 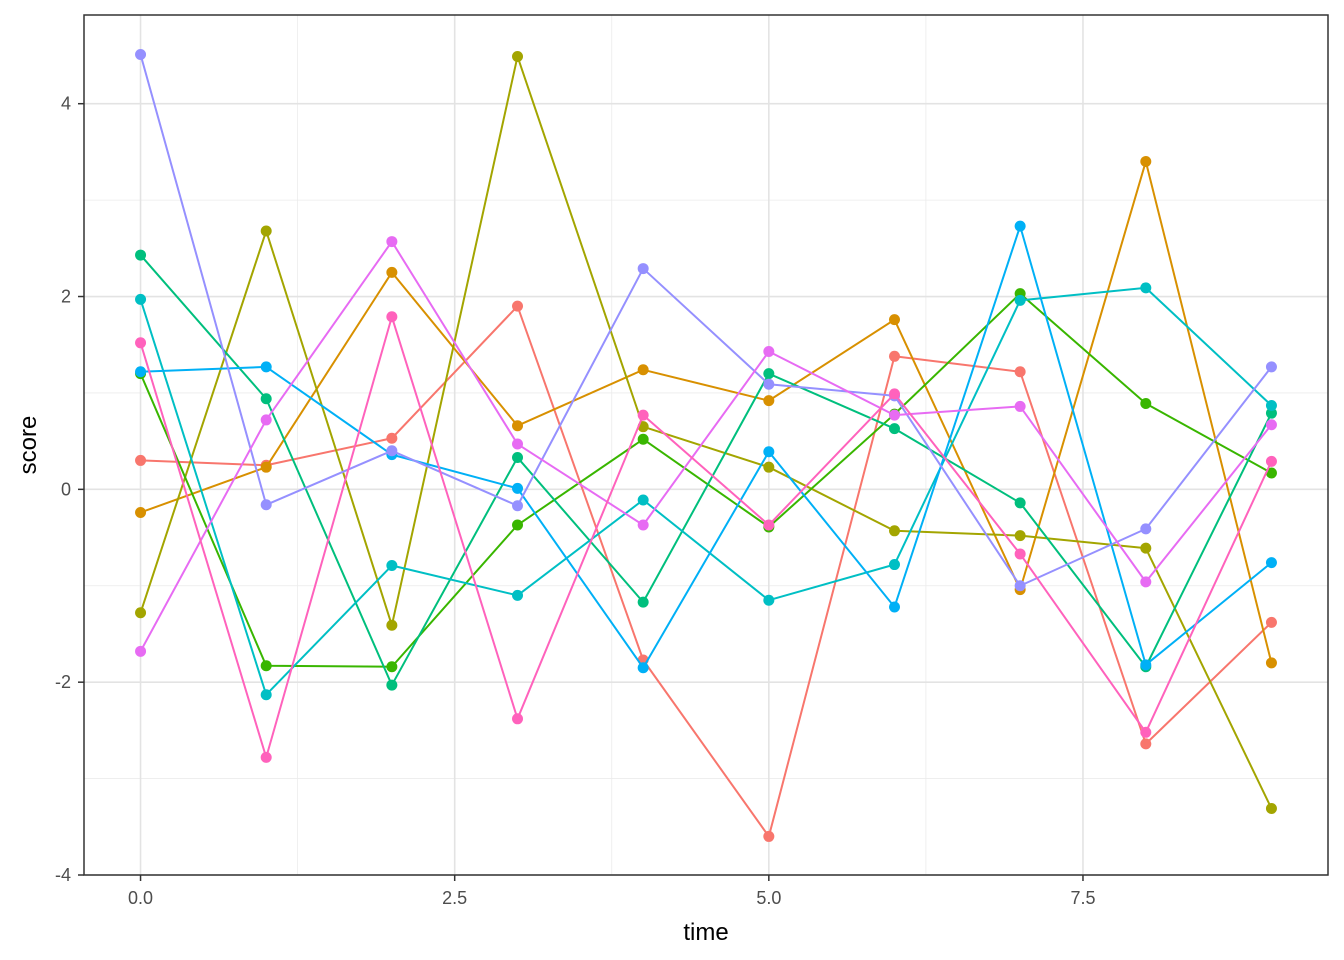 I want to click on x-axis-title: time, so click(x=705, y=932).